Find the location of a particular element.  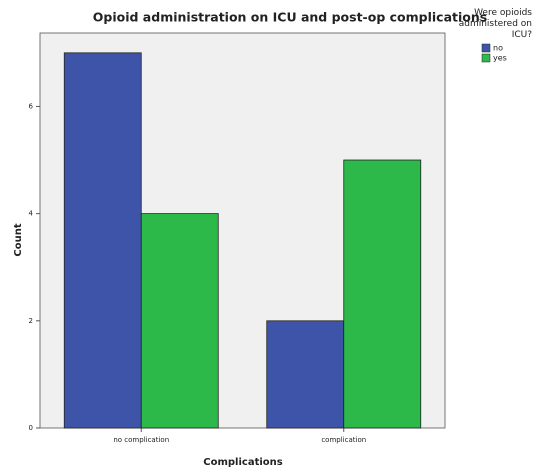

x-axis-label: Complications is located at coordinates (243, 462).